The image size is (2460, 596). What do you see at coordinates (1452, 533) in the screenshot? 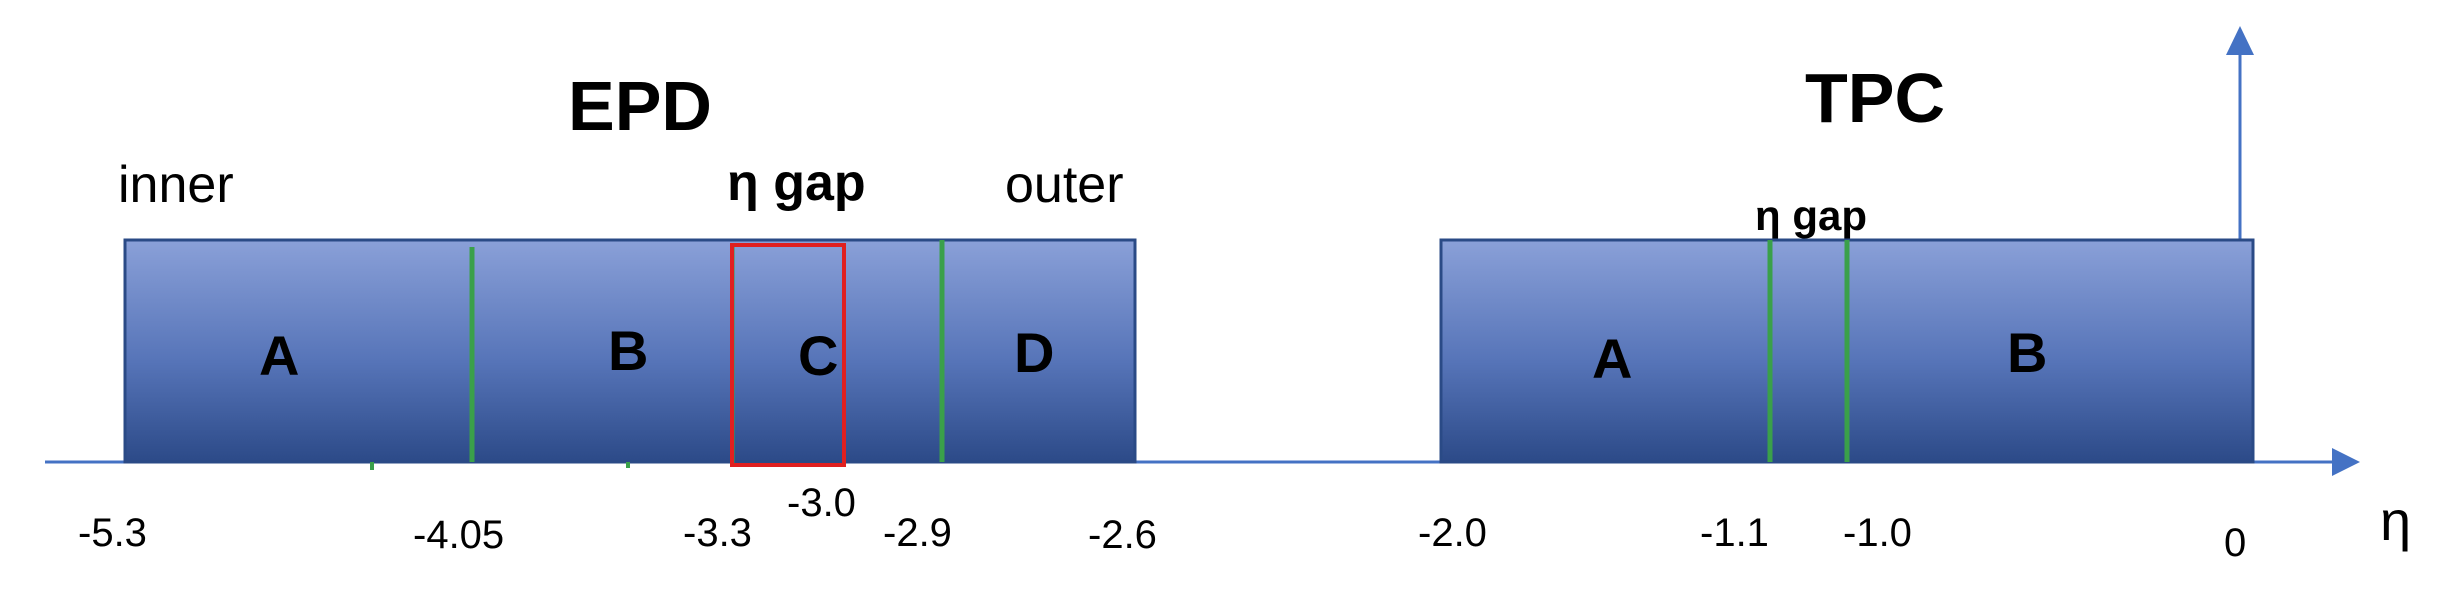
I see `tick-label: -2.0` at bounding box center [1452, 533].